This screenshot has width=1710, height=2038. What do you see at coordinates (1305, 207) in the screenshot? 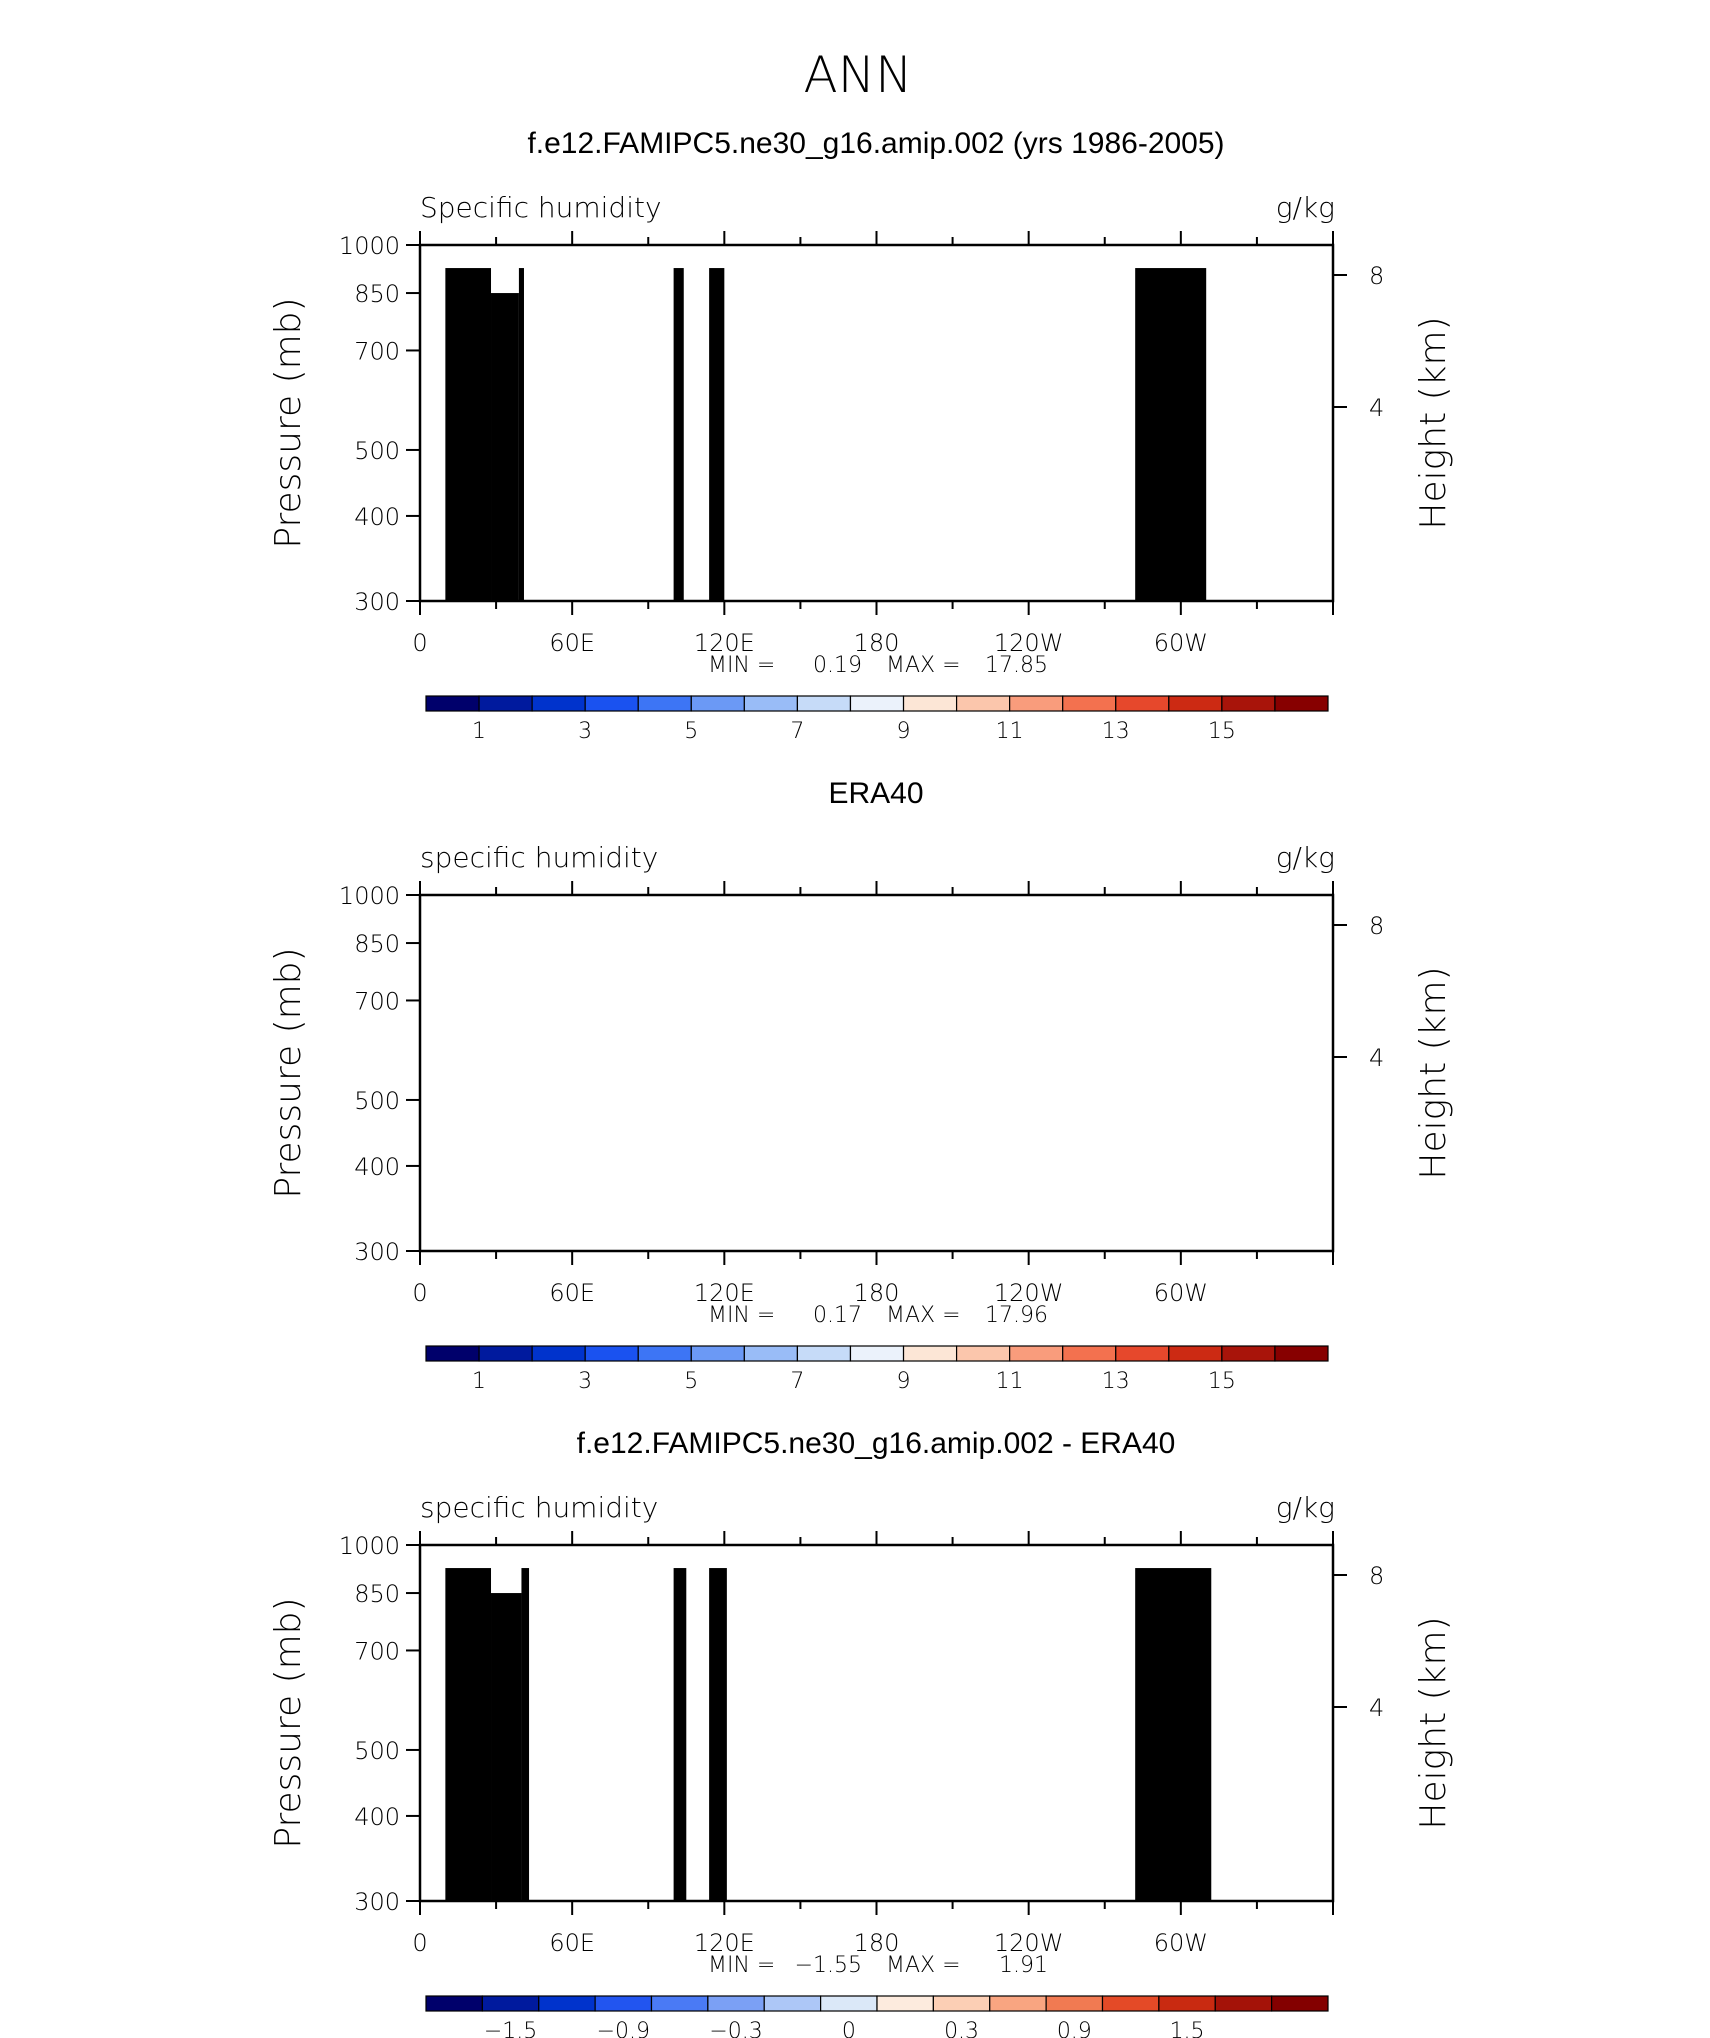
I see `units-label: g/kg` at bounding box center [1305, 207].